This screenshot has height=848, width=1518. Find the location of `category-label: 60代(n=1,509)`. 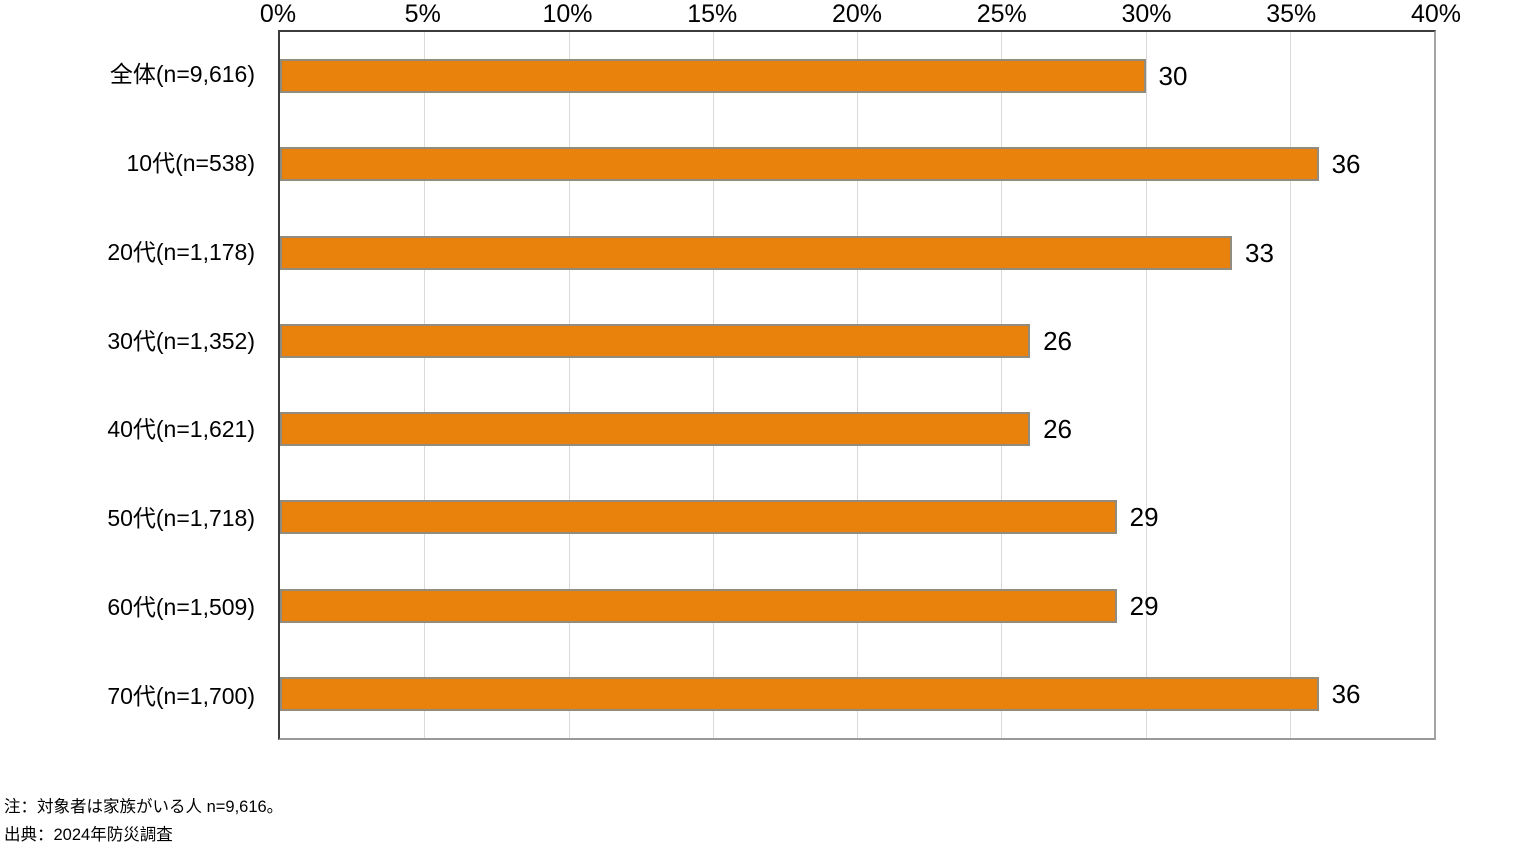

category-label: 60代(n=1,509) is located at coordinates (181, 606).